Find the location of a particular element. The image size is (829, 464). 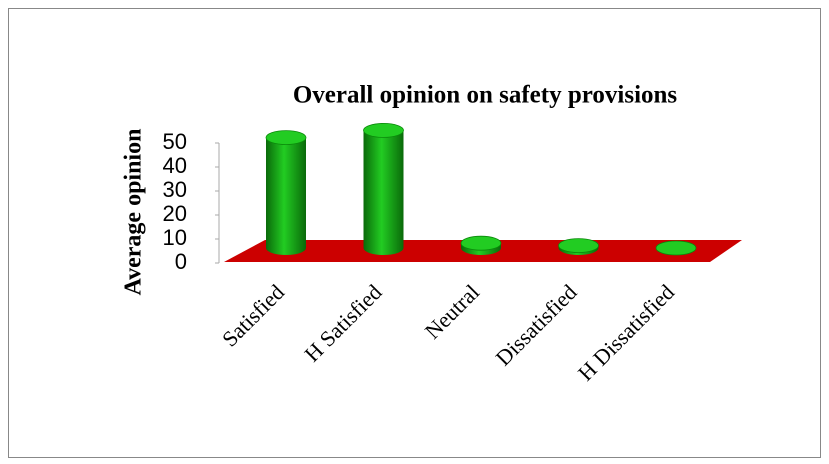

chart-title: Overall opinion on safety provisions is located at coordinates (485, 95).